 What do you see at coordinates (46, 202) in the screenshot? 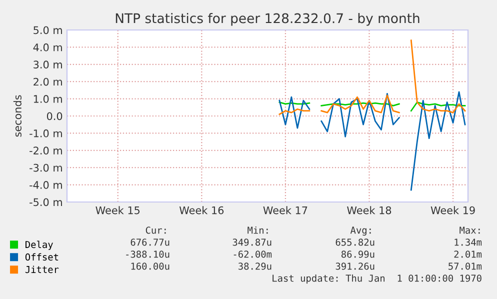
I see `y-tick-label: -5.0 m` at bounding box center [46, 202].